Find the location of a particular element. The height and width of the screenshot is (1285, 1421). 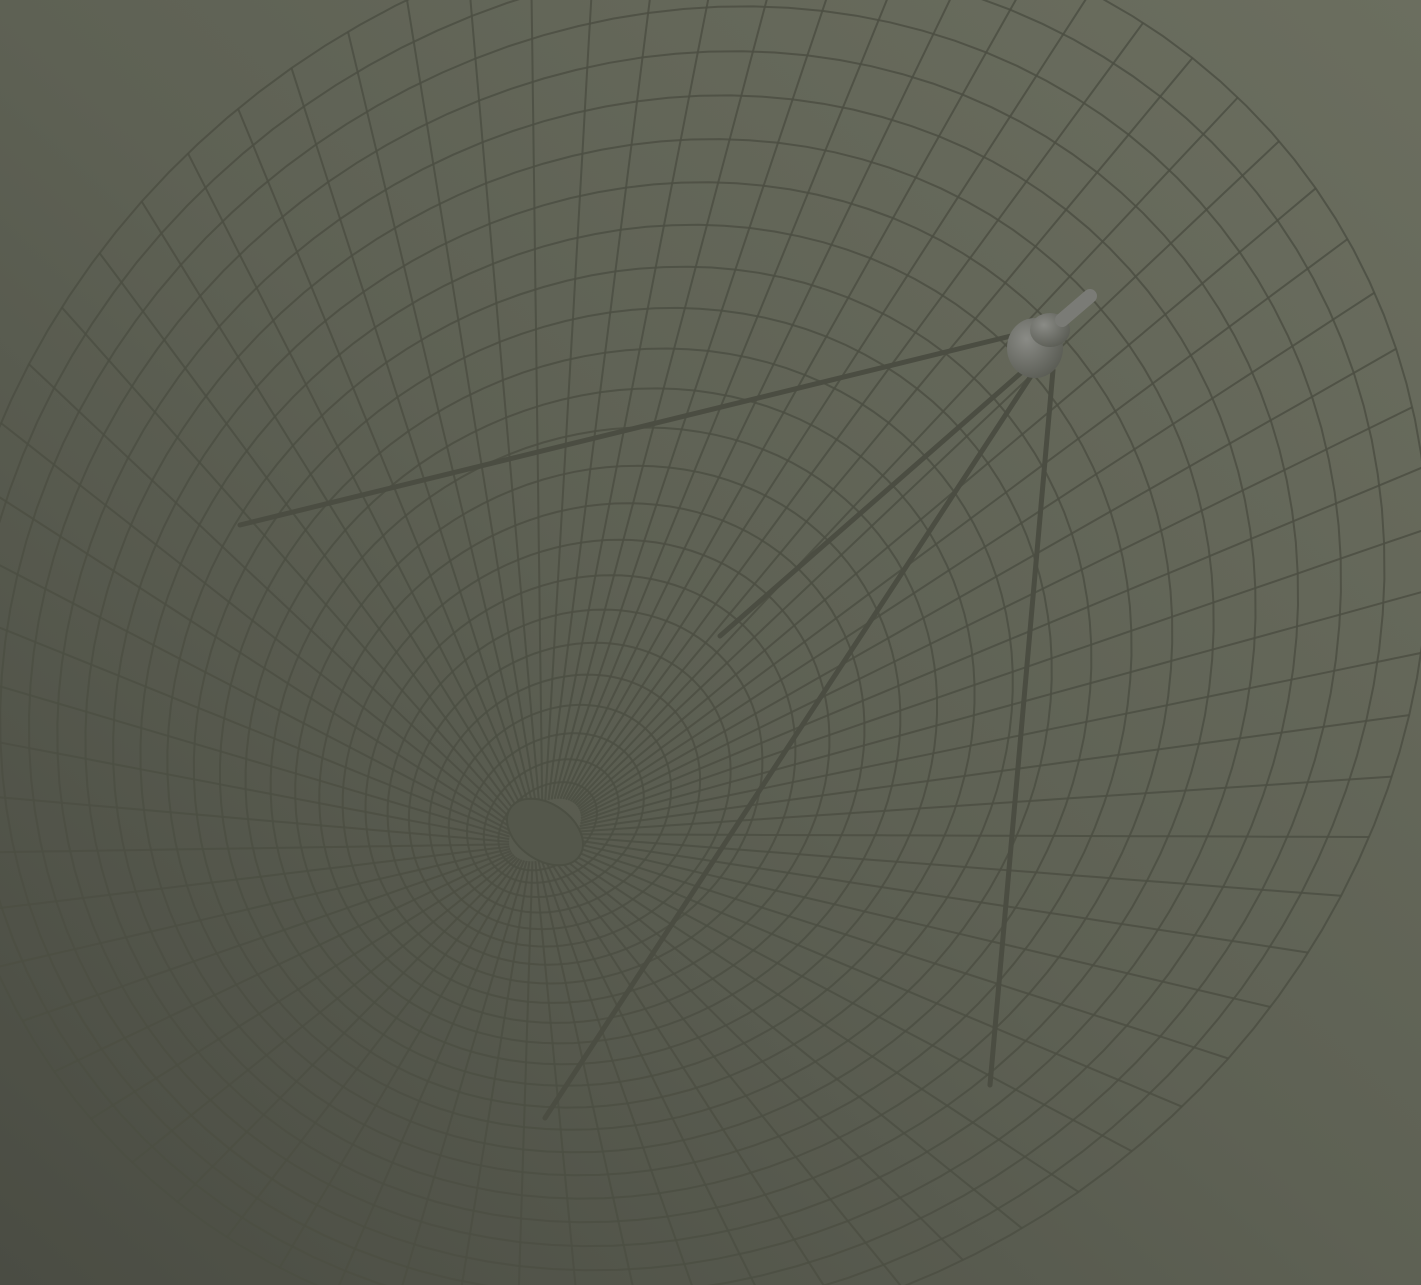

feed-tube is located at coordinates (1076, 308).